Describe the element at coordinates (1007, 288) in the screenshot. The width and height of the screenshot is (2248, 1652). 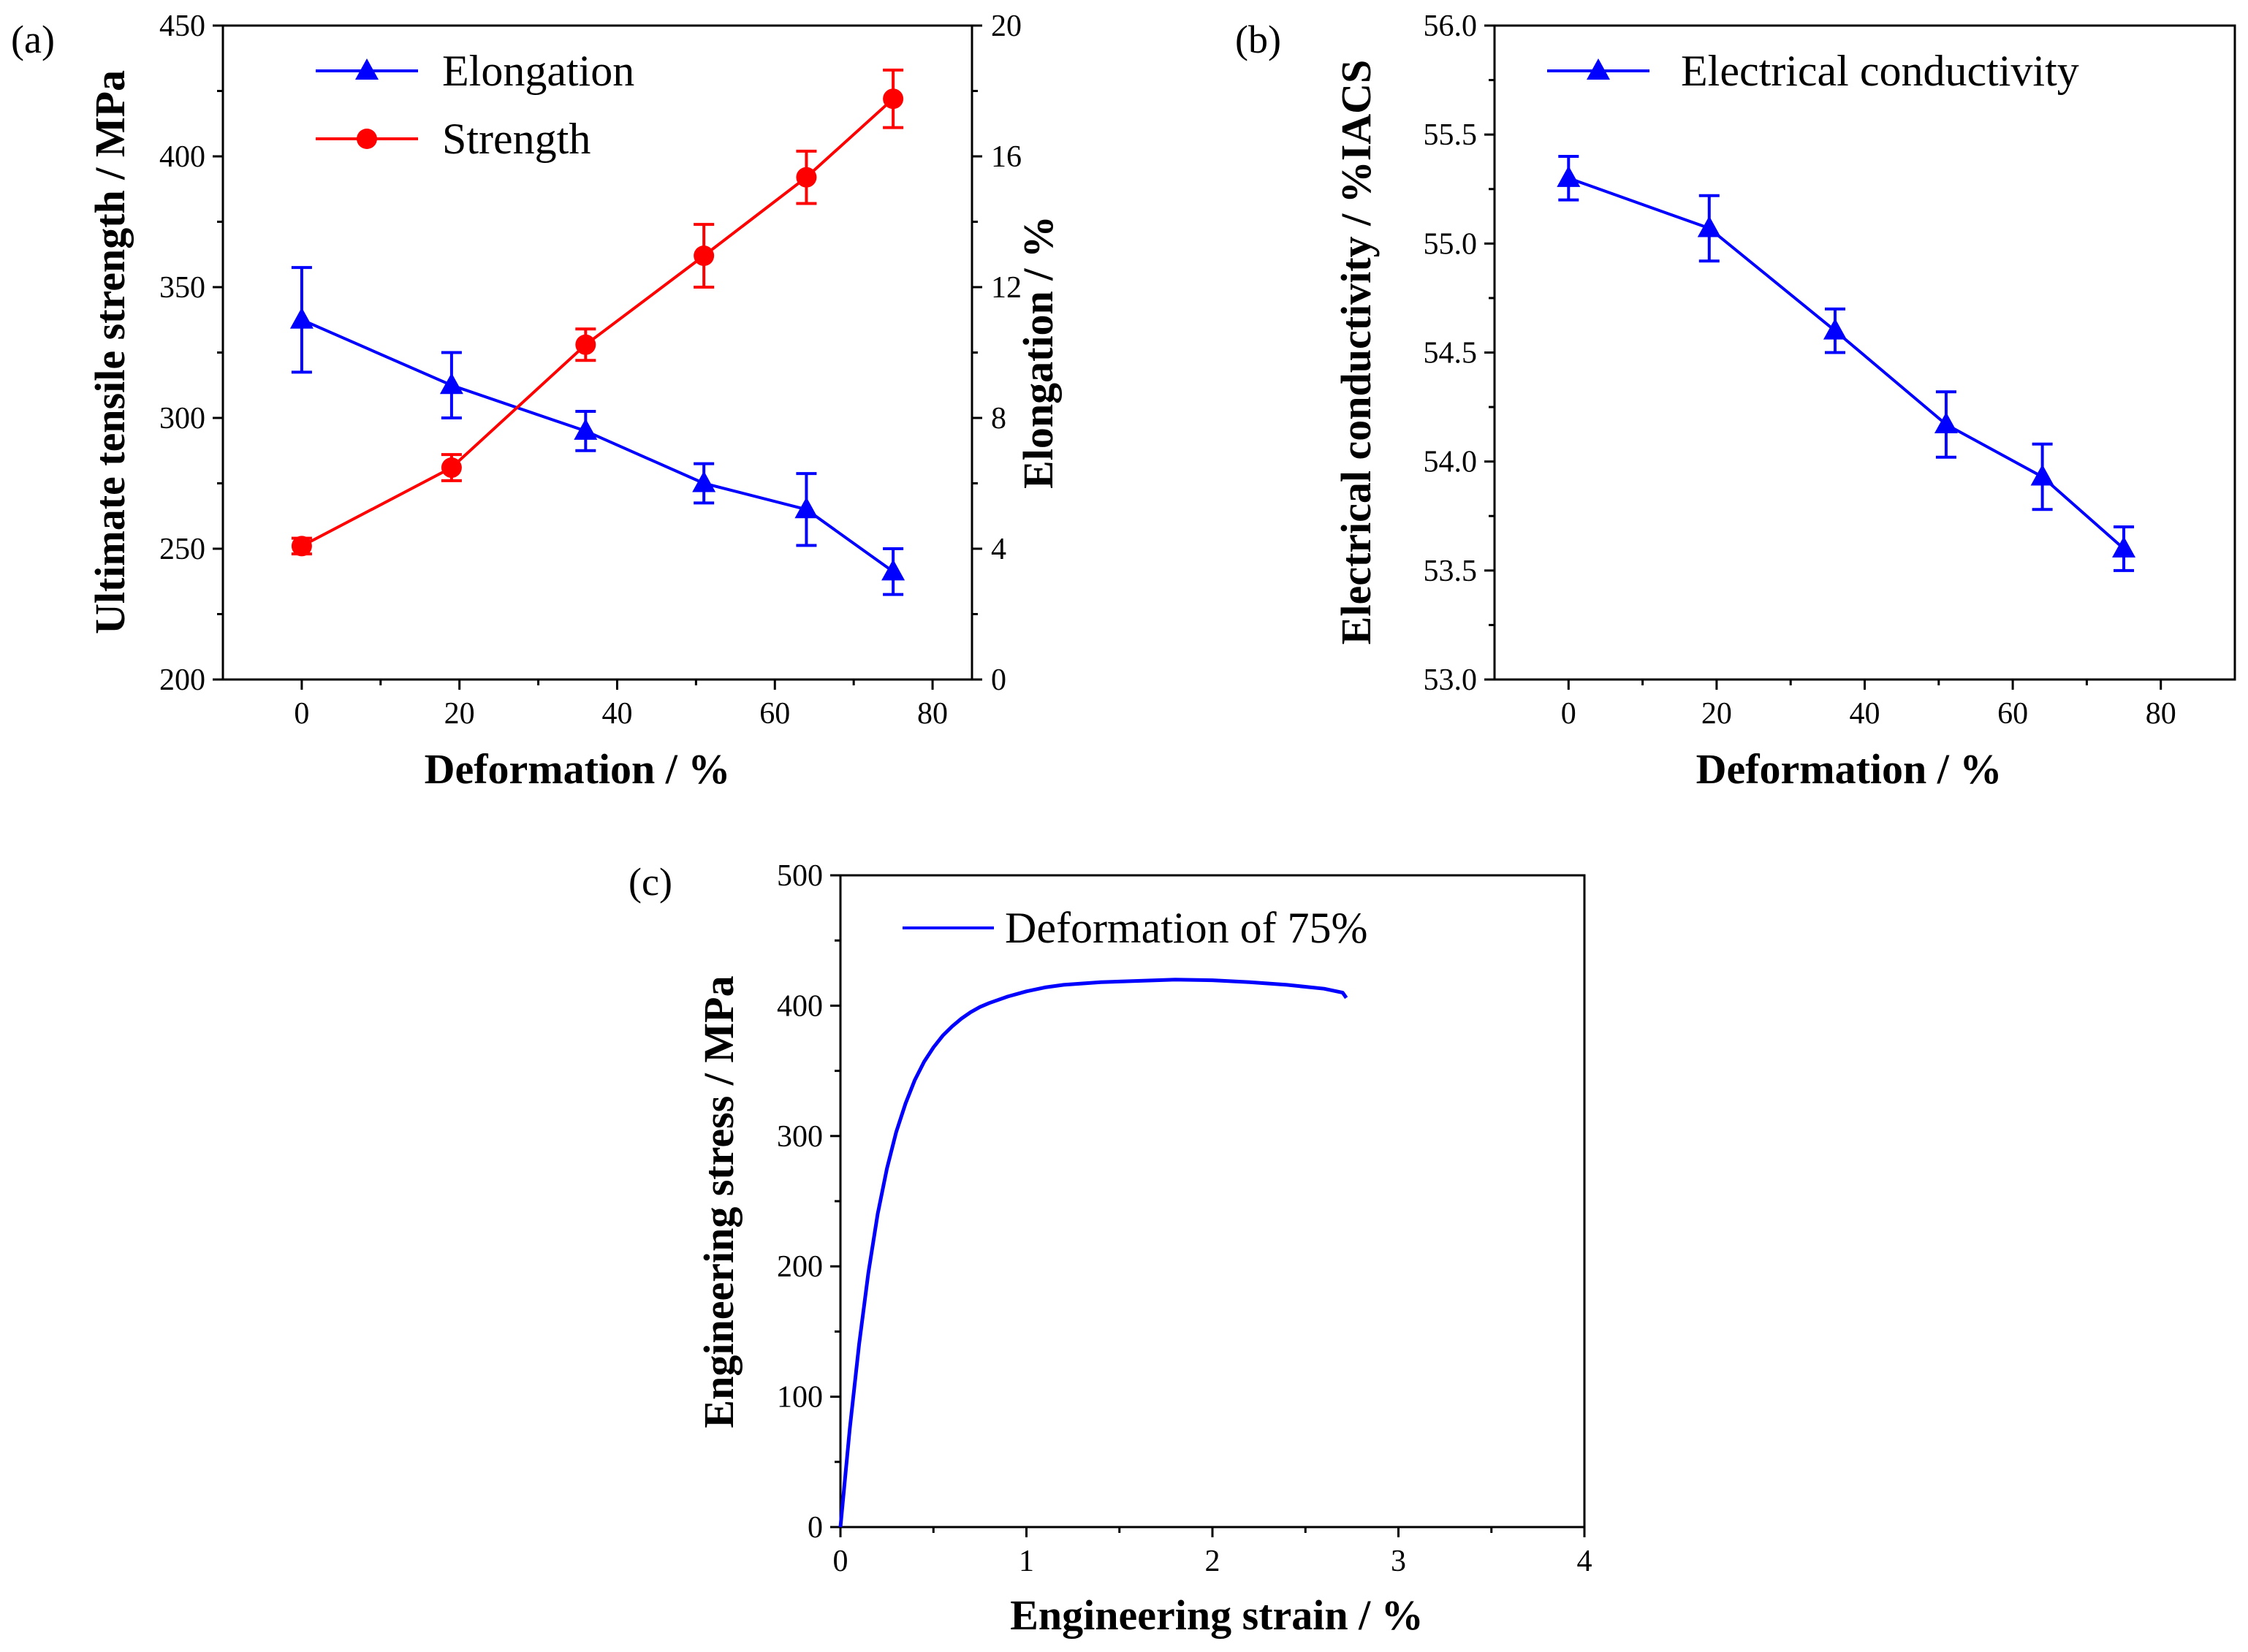
I see `chart1-y2tick-label: 12` at that location.